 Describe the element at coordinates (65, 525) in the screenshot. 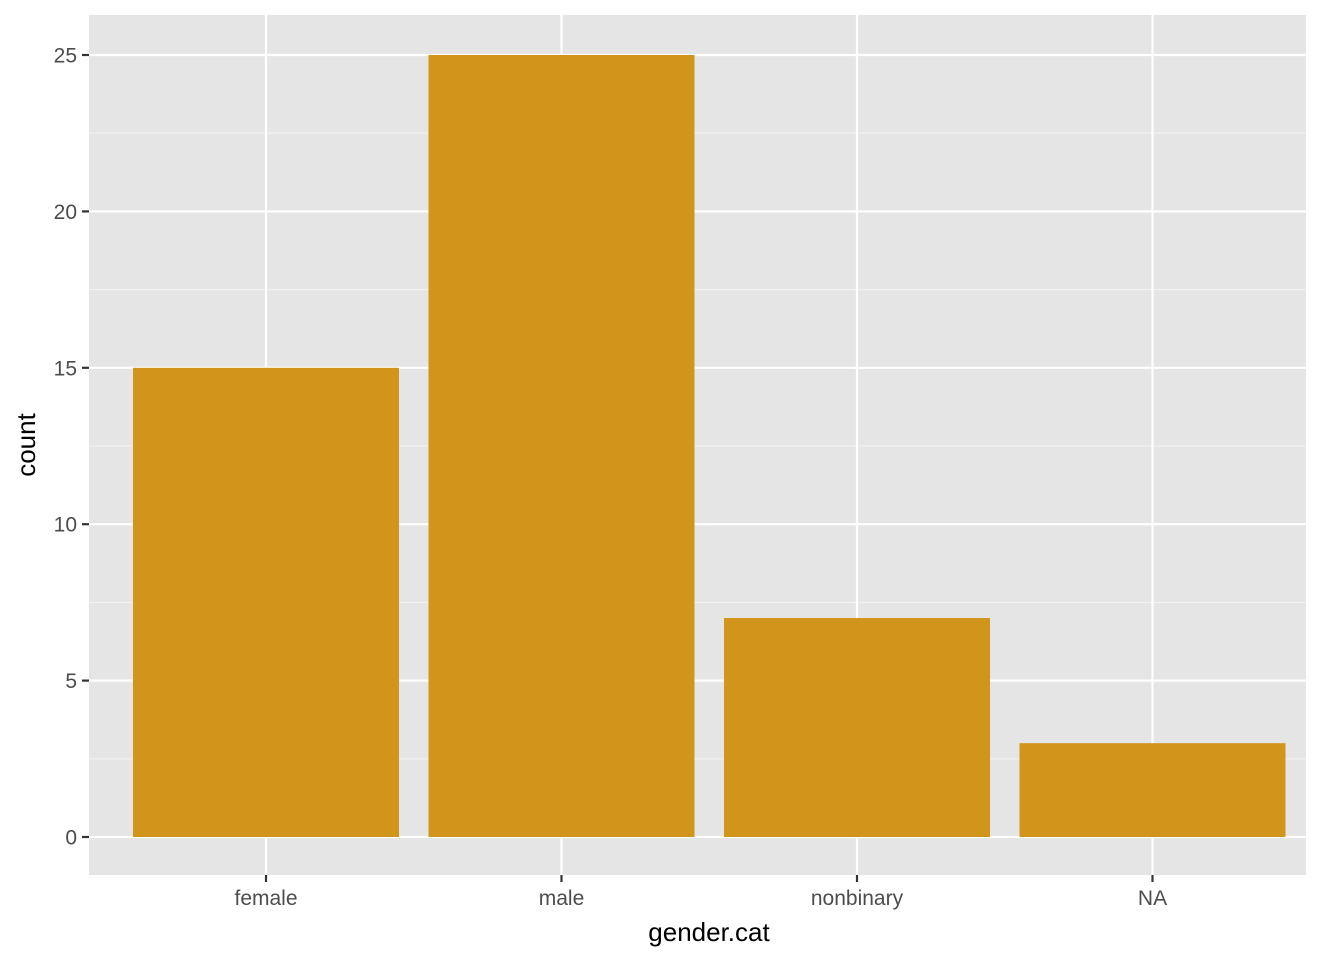

I see `y-tick-label: 10` at that location.